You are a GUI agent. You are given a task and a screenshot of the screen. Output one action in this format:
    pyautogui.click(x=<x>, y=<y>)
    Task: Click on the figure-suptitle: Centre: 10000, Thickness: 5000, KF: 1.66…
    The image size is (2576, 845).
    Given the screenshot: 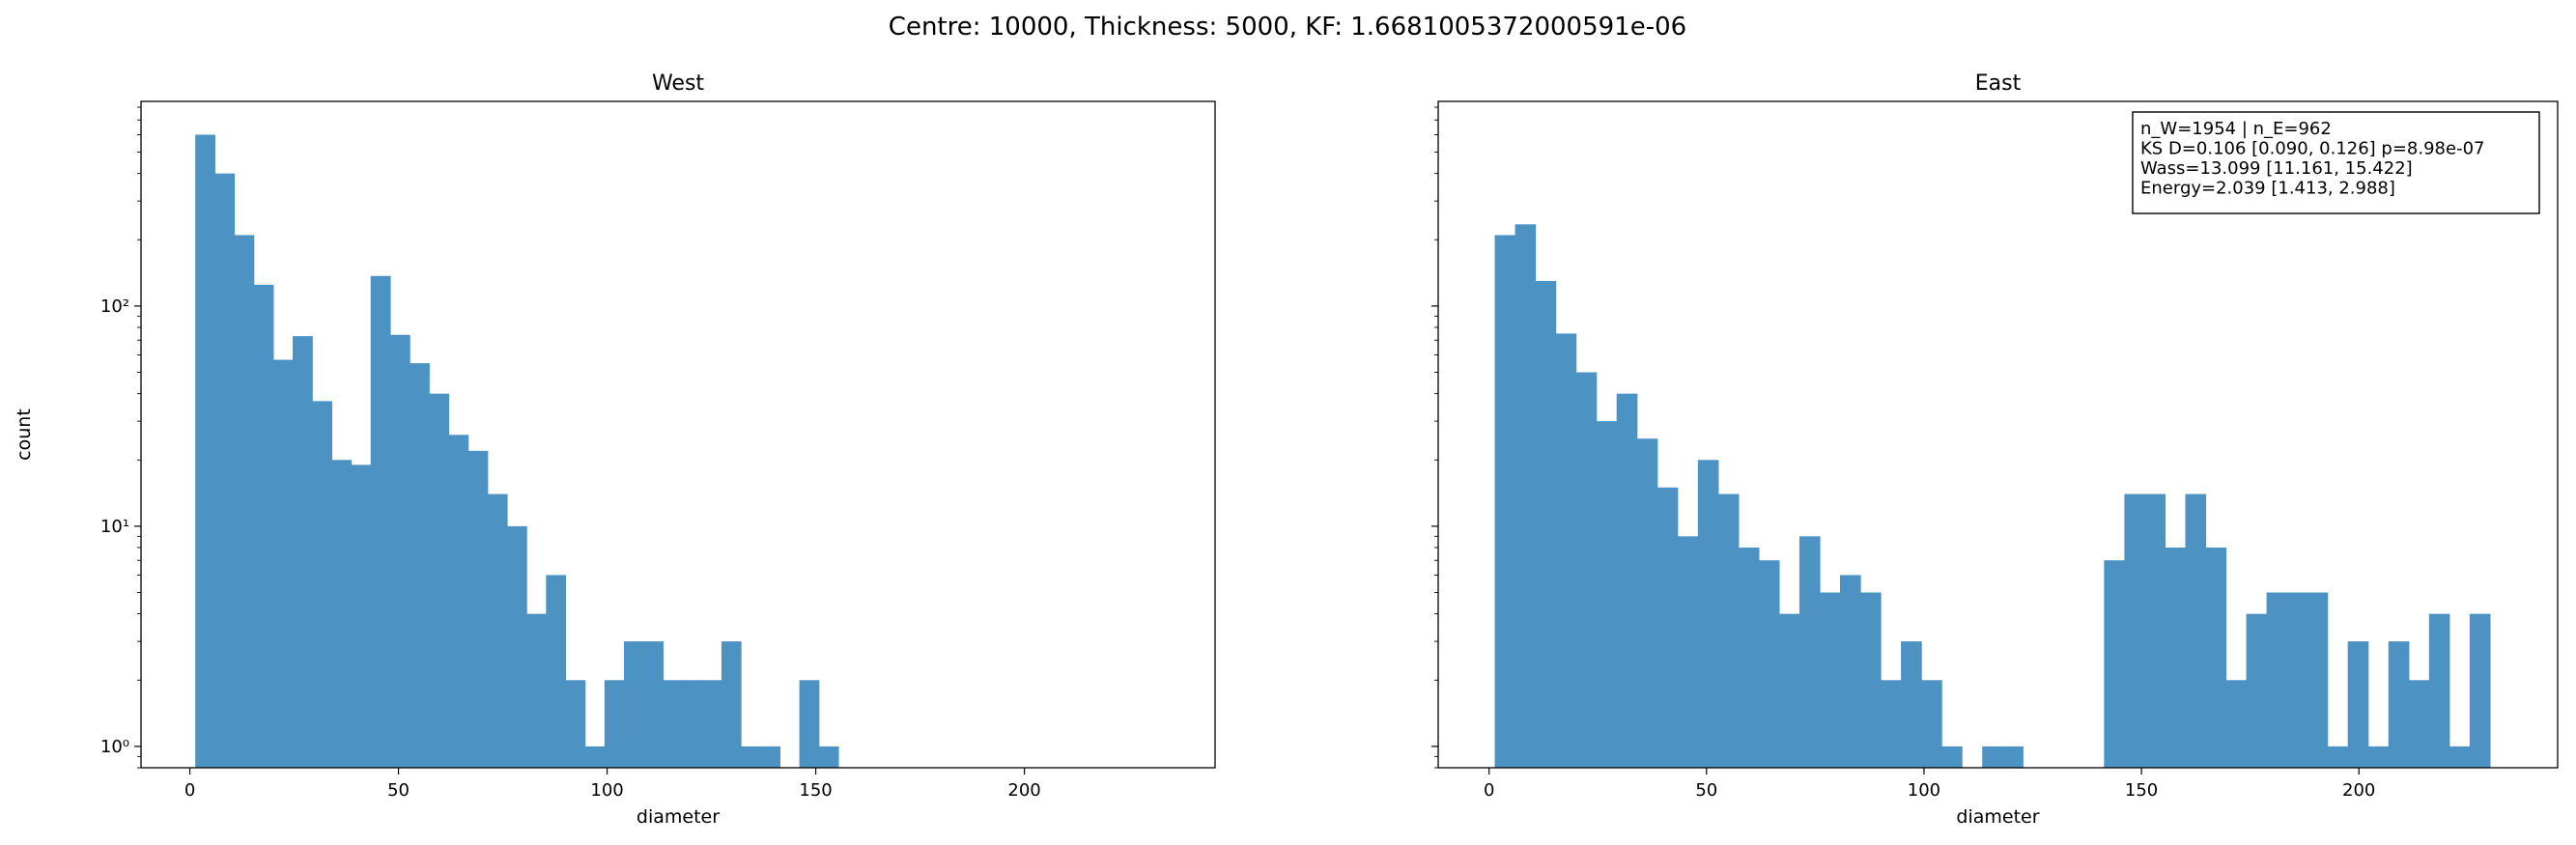 What is the action you would take?
    pyautogui.click(x=1287, y=27)
    